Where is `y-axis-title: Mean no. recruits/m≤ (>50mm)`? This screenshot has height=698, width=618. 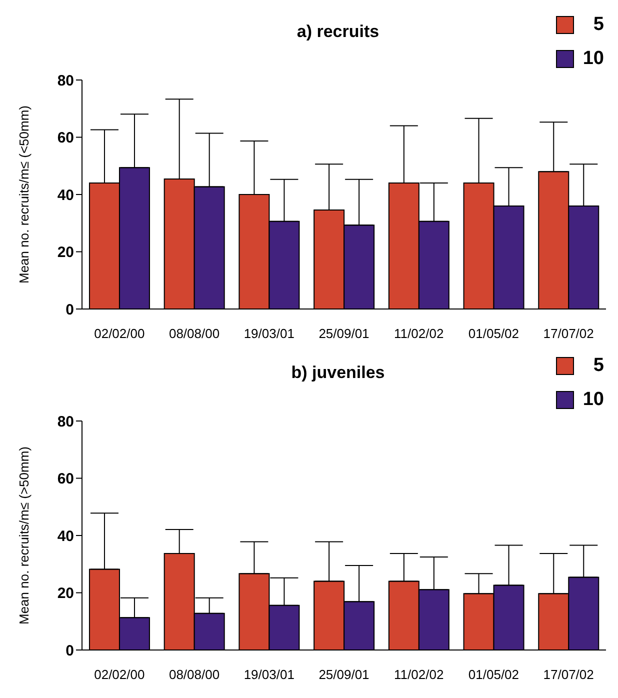 y-axis-title: Mean no. recruits/m≤ (>50mm) is located at coordinates (24, 535).